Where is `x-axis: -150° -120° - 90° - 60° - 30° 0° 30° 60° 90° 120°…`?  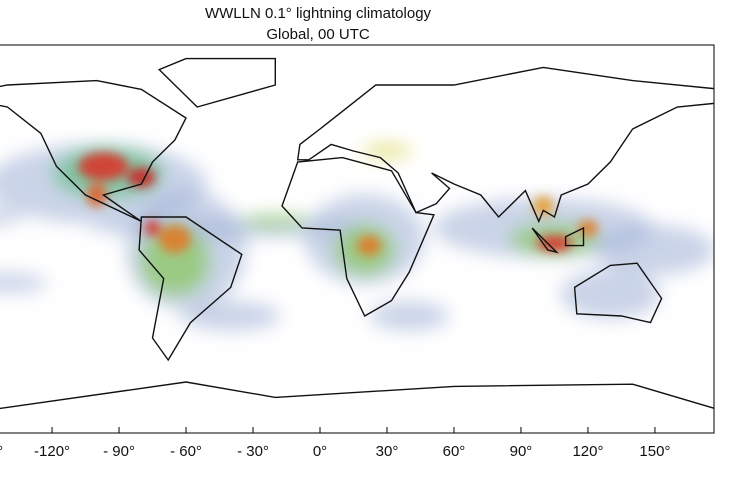 x-axis: -150° -120° - 90° - 60° - 30° 0° 30° 60° 90° 120°… is located at coordinates (335, 443).